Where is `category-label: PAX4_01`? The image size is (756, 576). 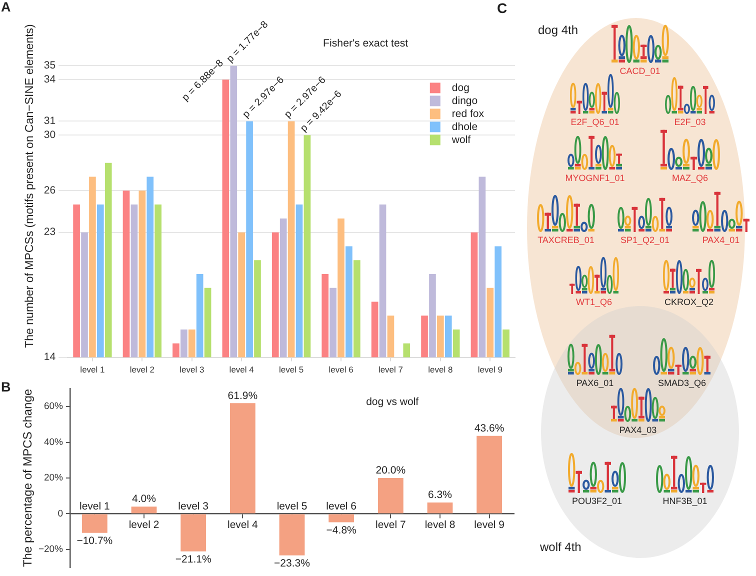
category-label: PAX4_01 is located at coordinates (721, 240).